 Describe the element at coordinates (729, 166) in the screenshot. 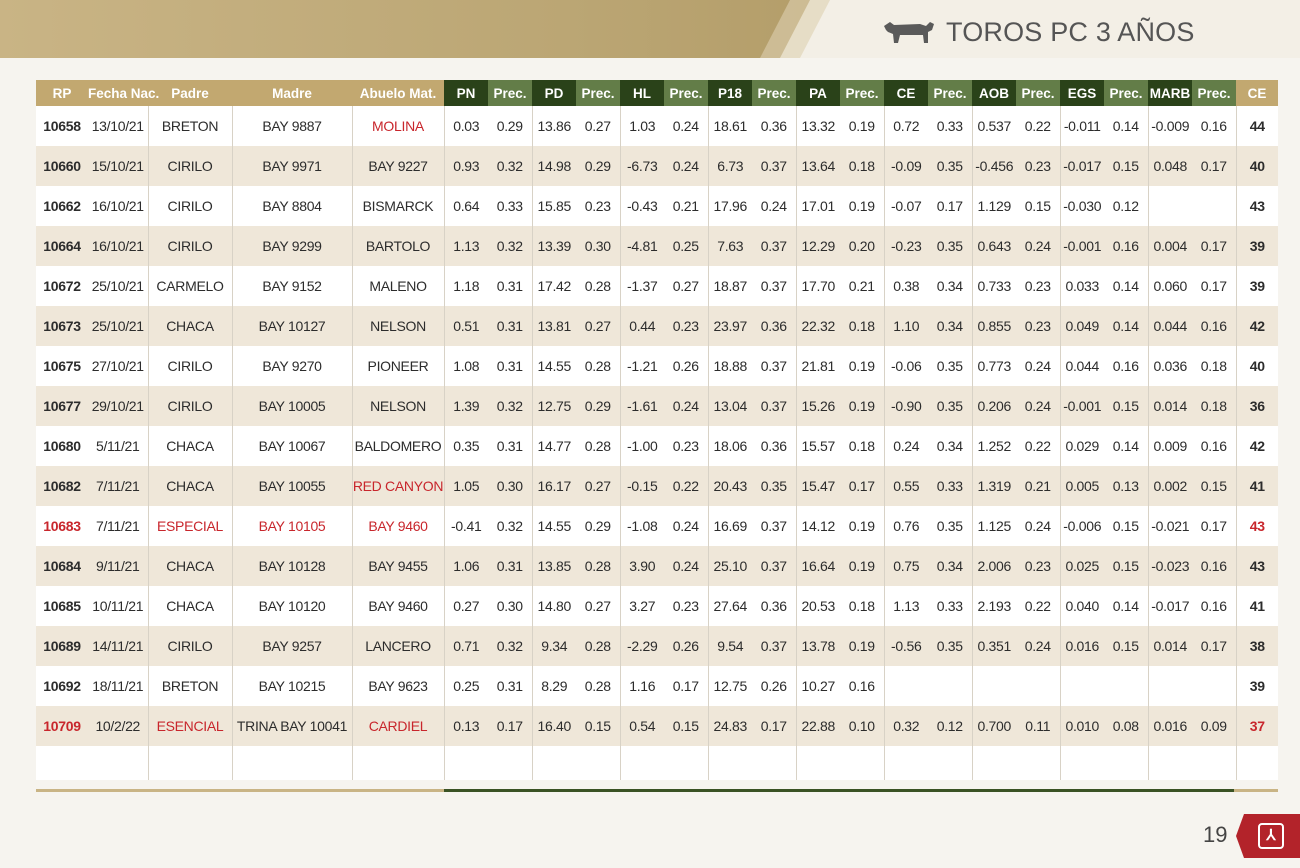

I see `table-cell: 6.73` at that location.